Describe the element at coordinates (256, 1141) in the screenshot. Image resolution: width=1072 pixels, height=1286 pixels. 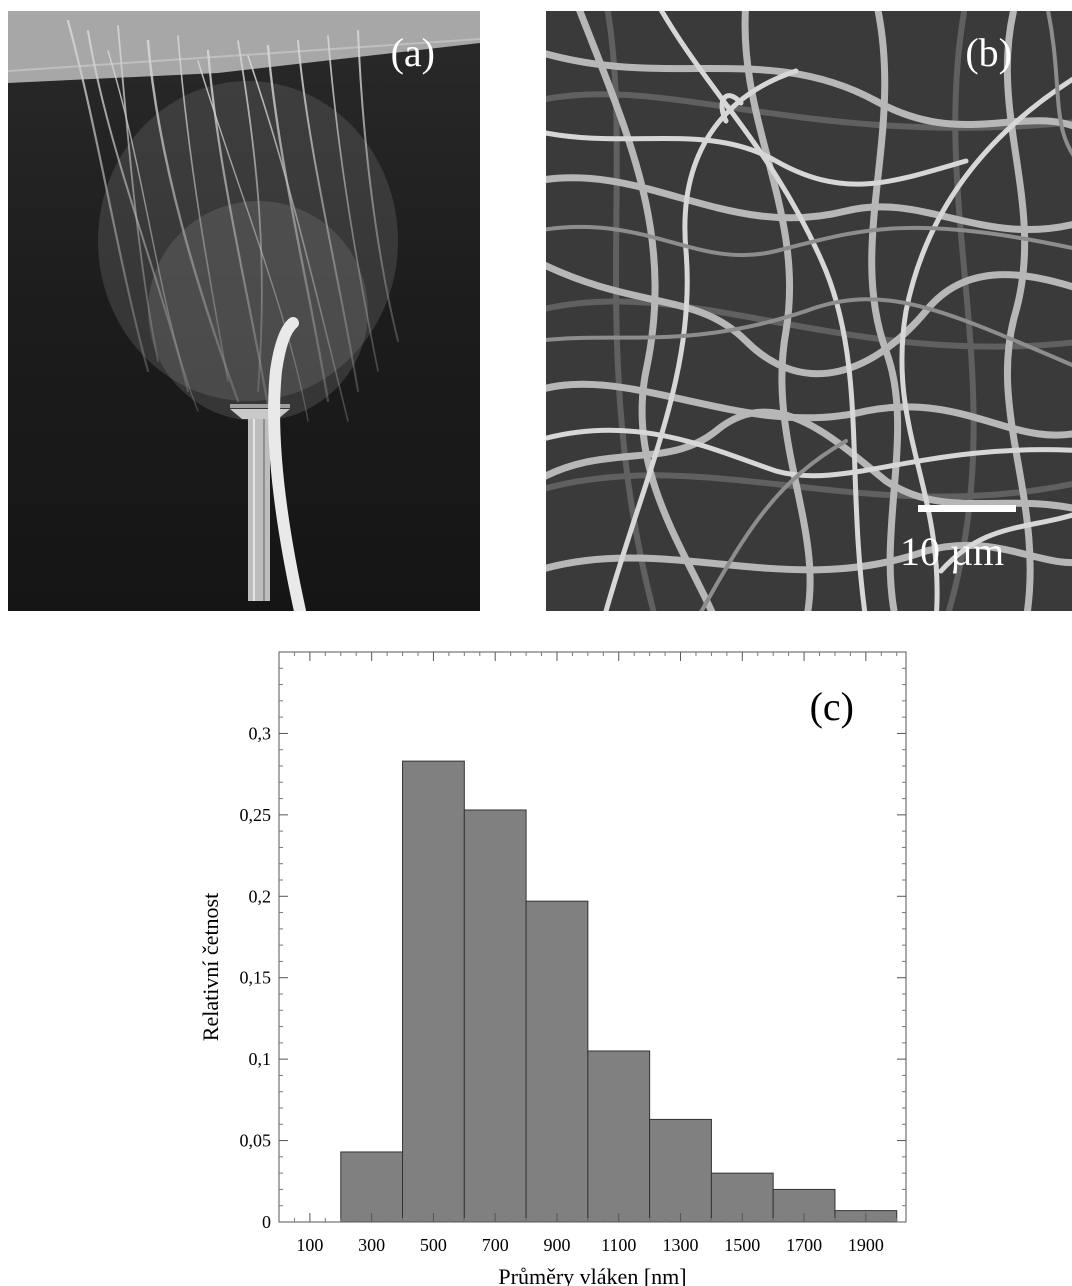
I see `y-tick-label: 0,05` at that location.